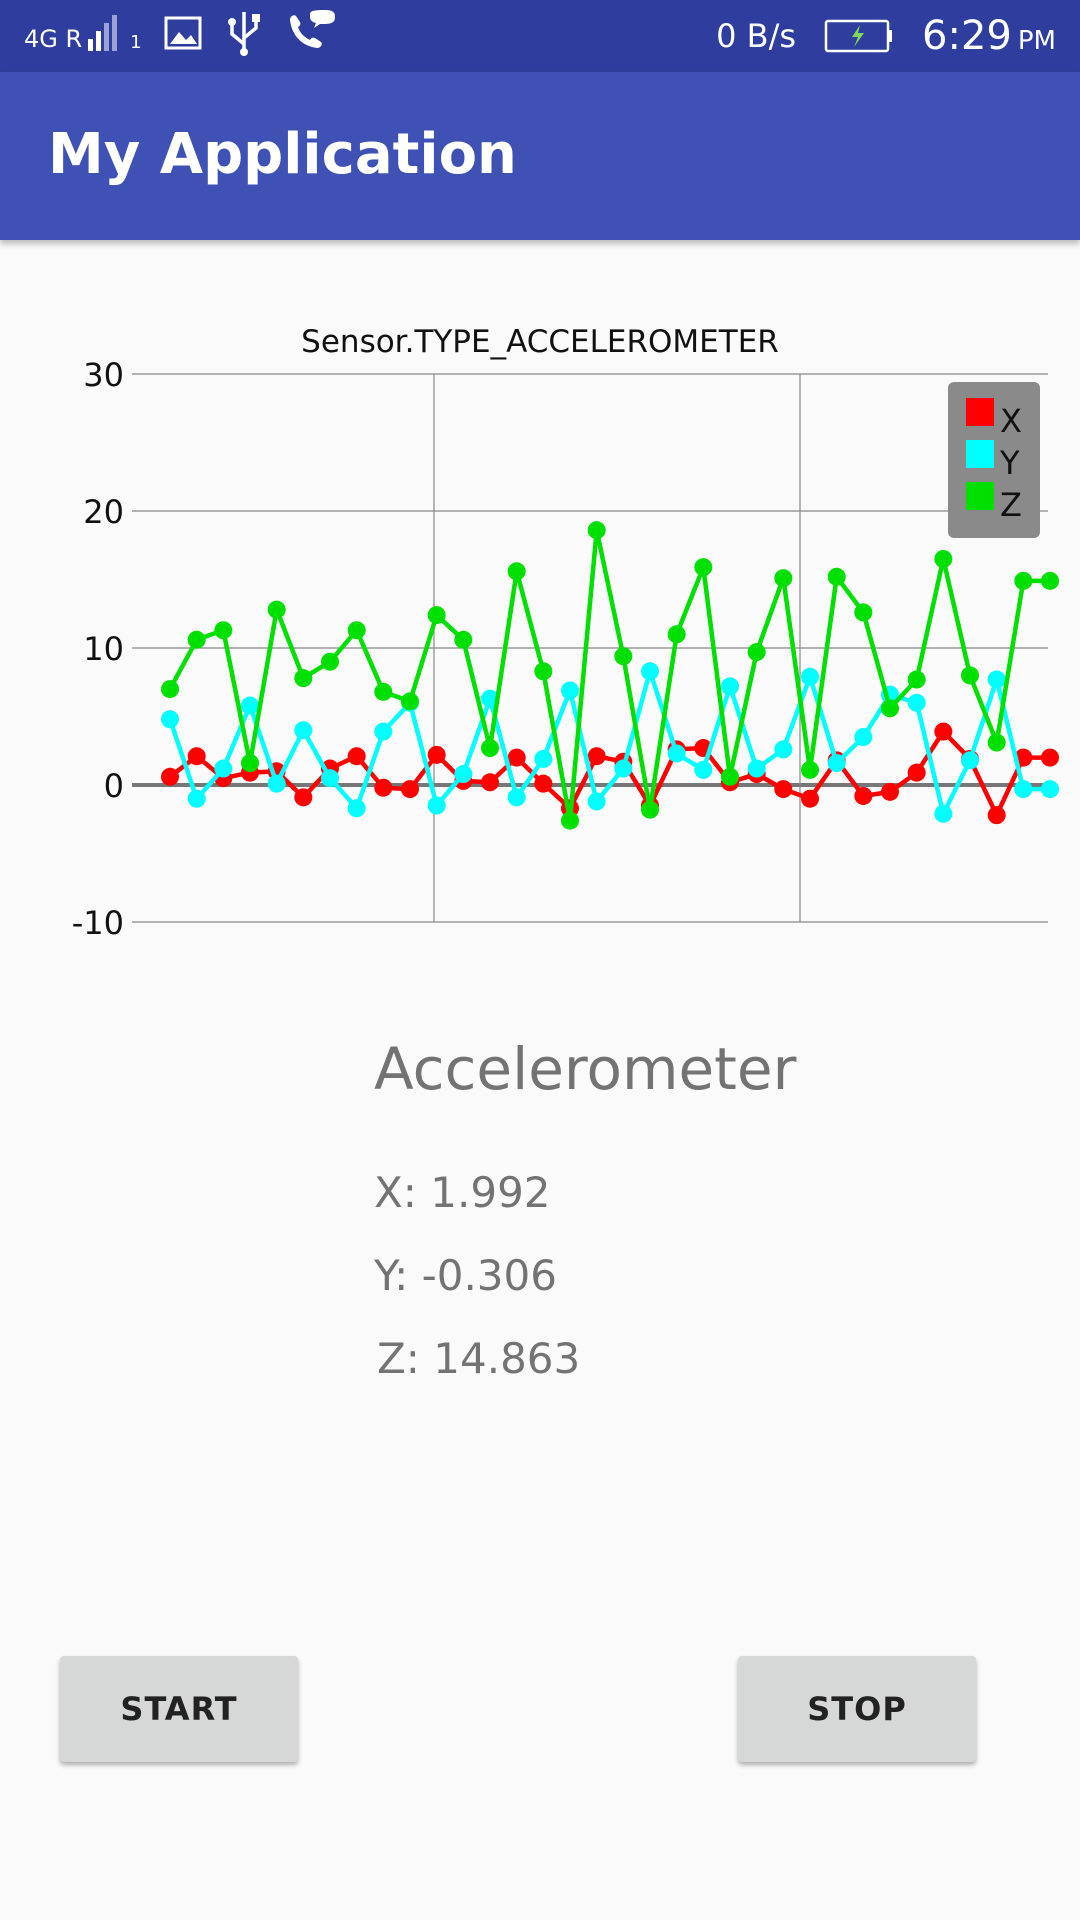 This screenshot has width=1080, height=1920. I want to click on status-icons-right: 0 B/s 6:29 PM, so click(886, 36).